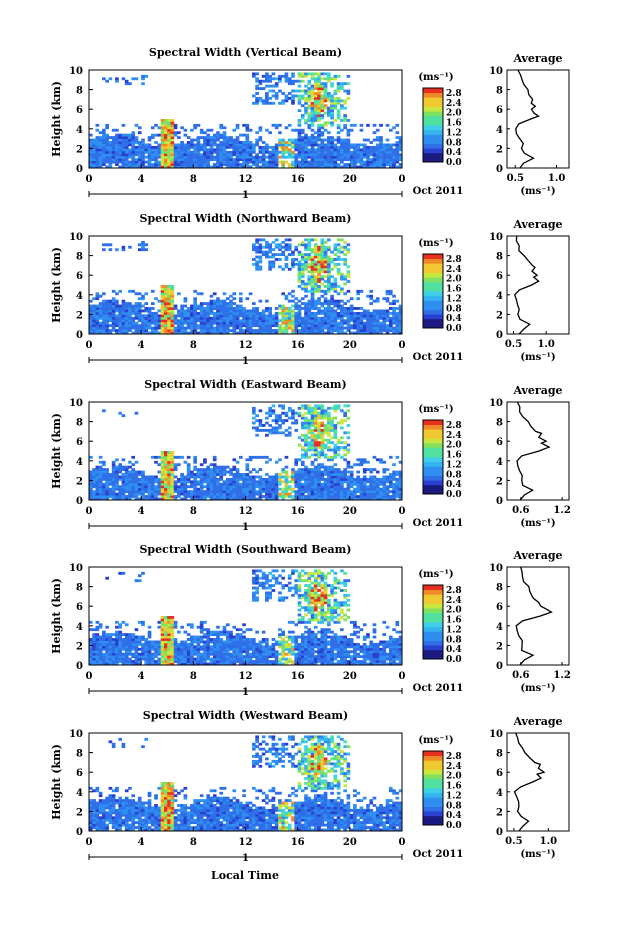 The height and width of the screenshot is (929, 619). I want to click on y-axis-label: Height (km), so click(56, 285).